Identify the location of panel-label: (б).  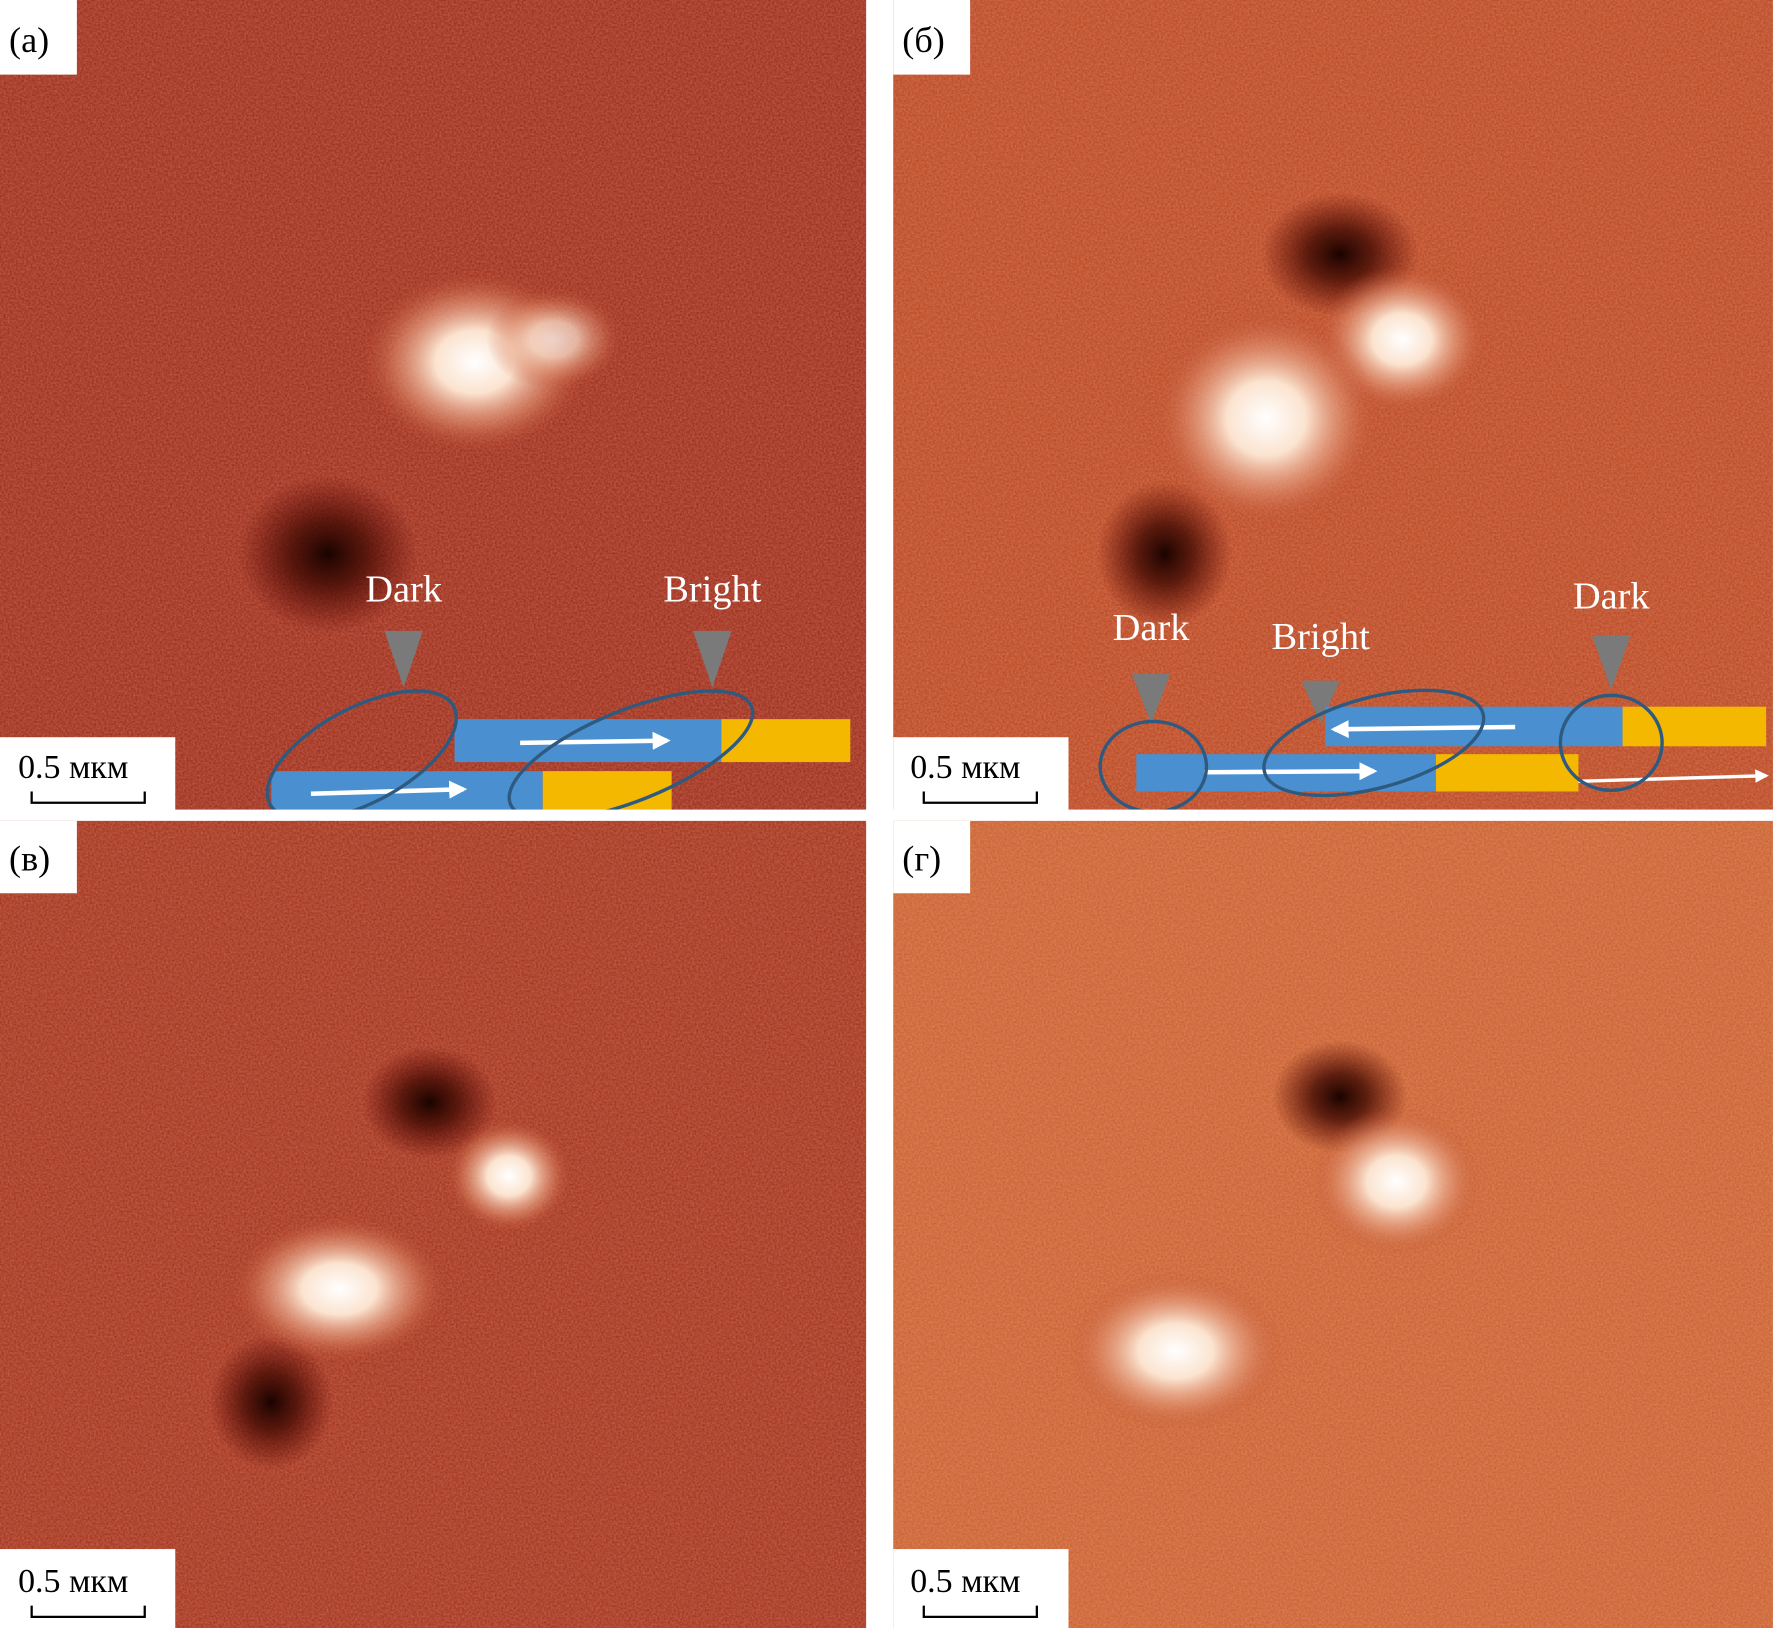
(923, 40).